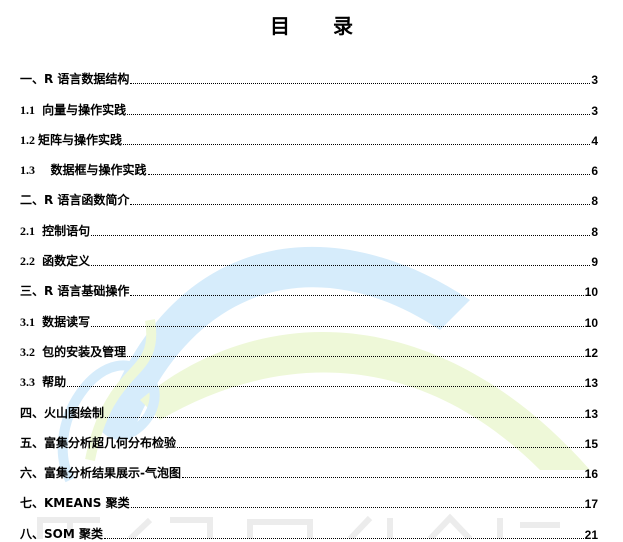 This screenshot has width=623, height=542. I want to click on toc-entry: 1.2 矩阵与操作实践 4, so click(309, 133).